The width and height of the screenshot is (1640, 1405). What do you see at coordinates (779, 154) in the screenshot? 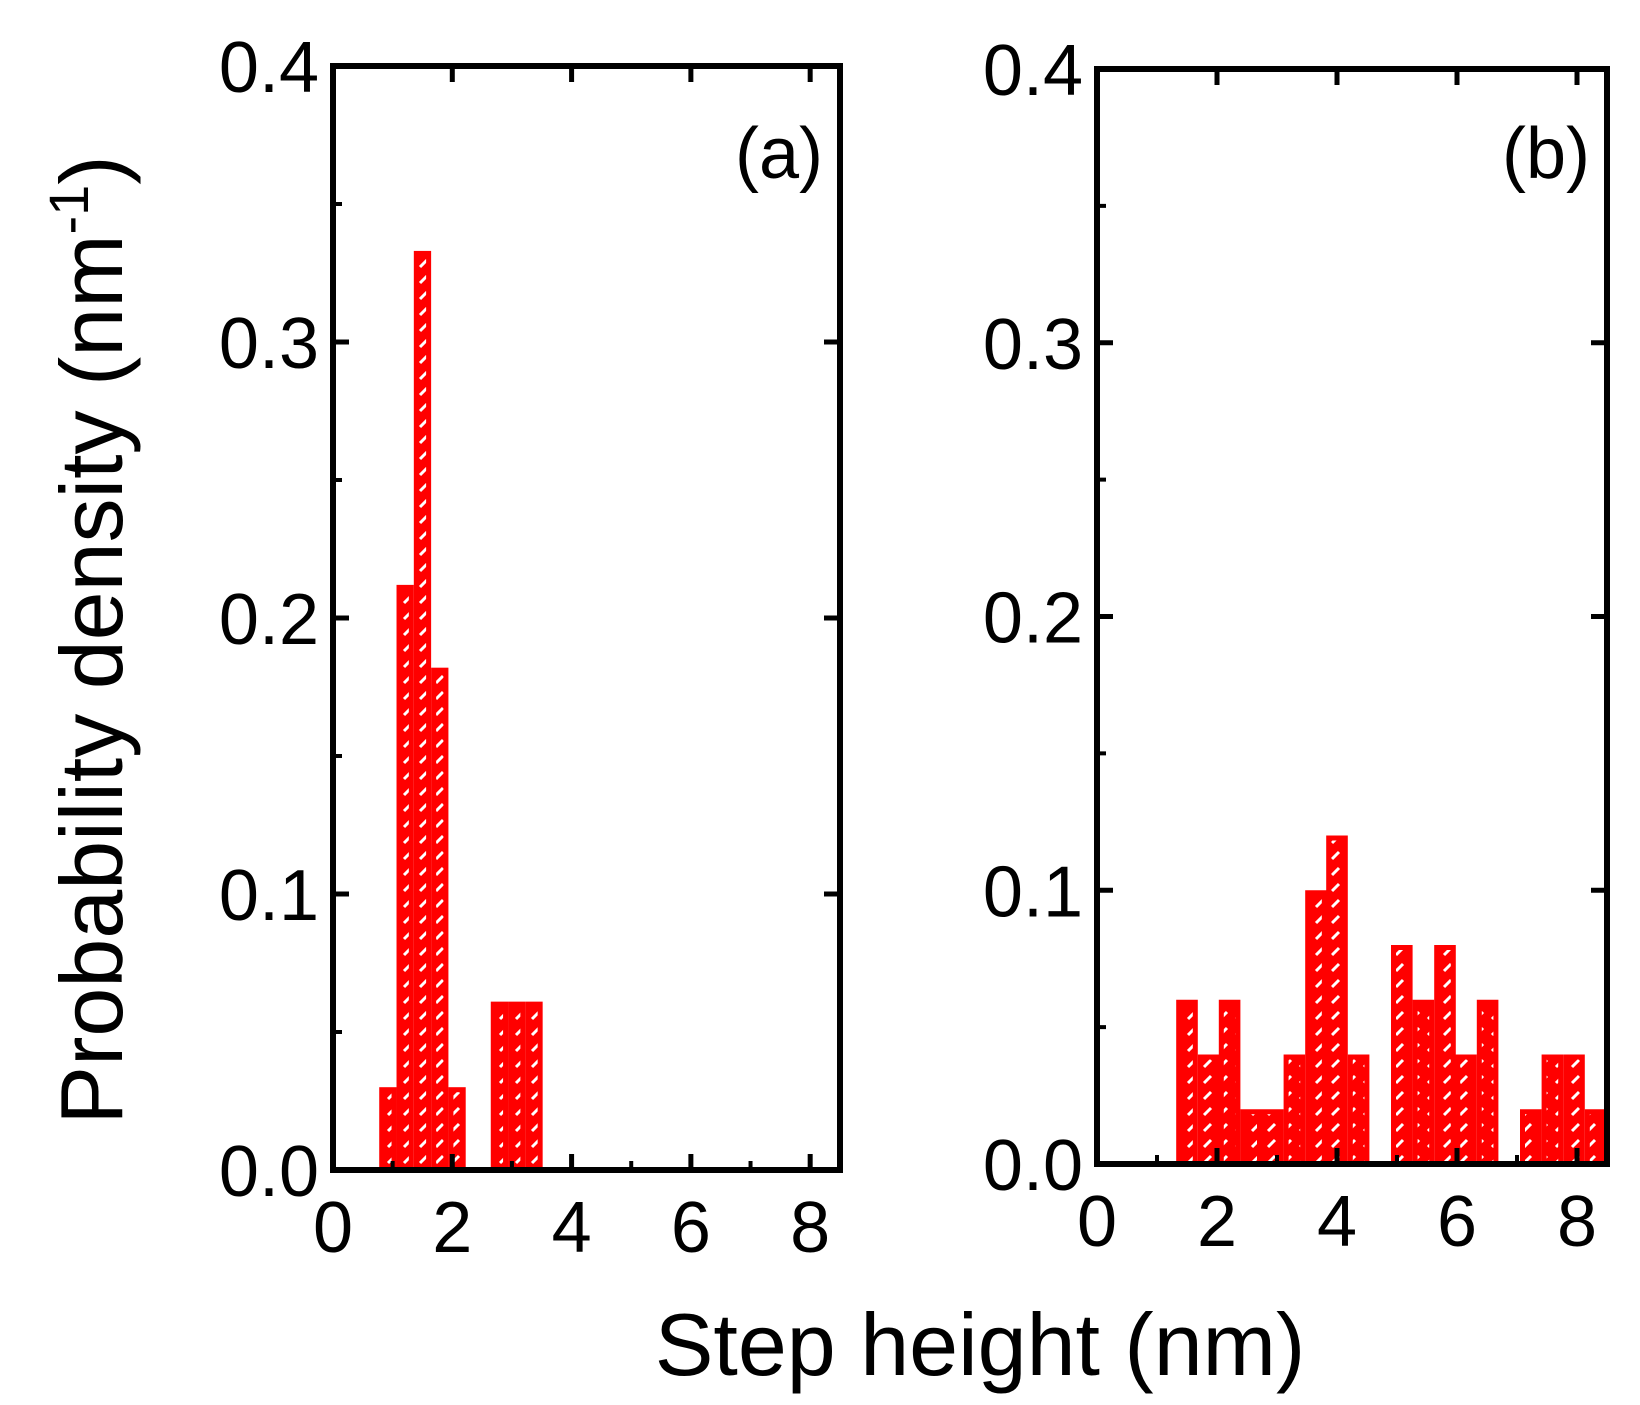
I see `panel-a-label: (a)` at bounding box center [779, 154].